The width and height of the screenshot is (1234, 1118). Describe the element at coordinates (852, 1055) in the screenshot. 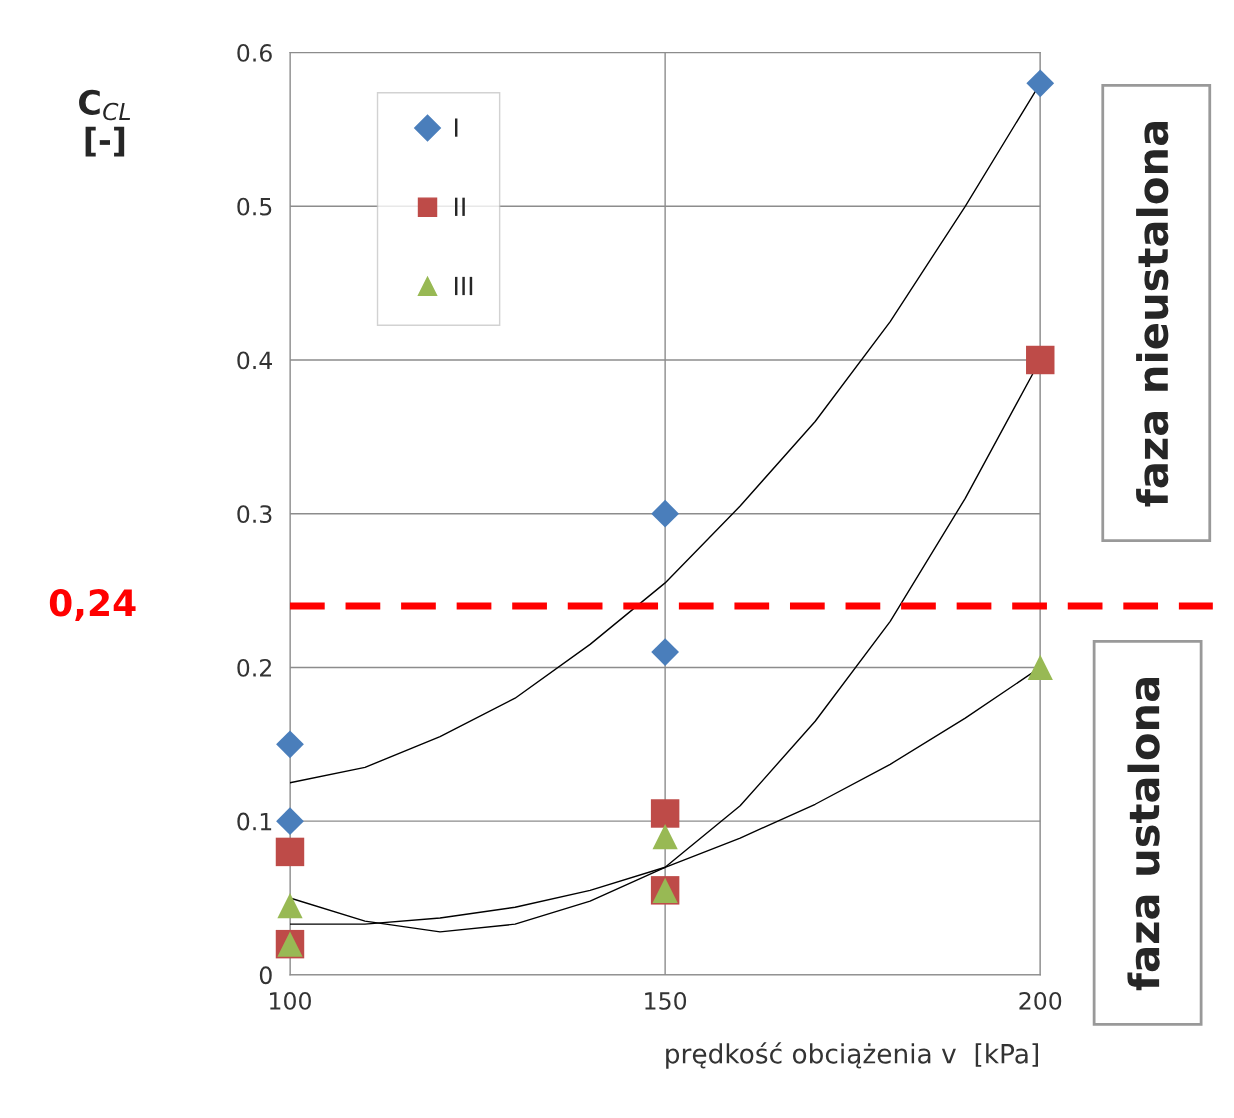

I see `x-axis-title: prędkość obciążenia v [kPa]` at that location.